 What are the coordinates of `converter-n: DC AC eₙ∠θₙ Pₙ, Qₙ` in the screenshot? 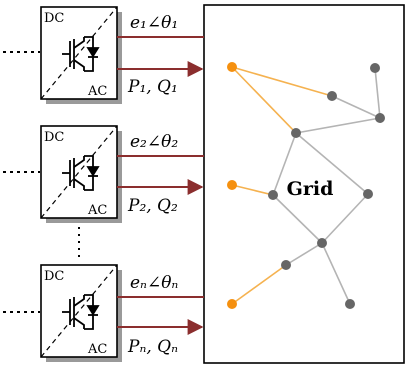 It's located at (103, 313).